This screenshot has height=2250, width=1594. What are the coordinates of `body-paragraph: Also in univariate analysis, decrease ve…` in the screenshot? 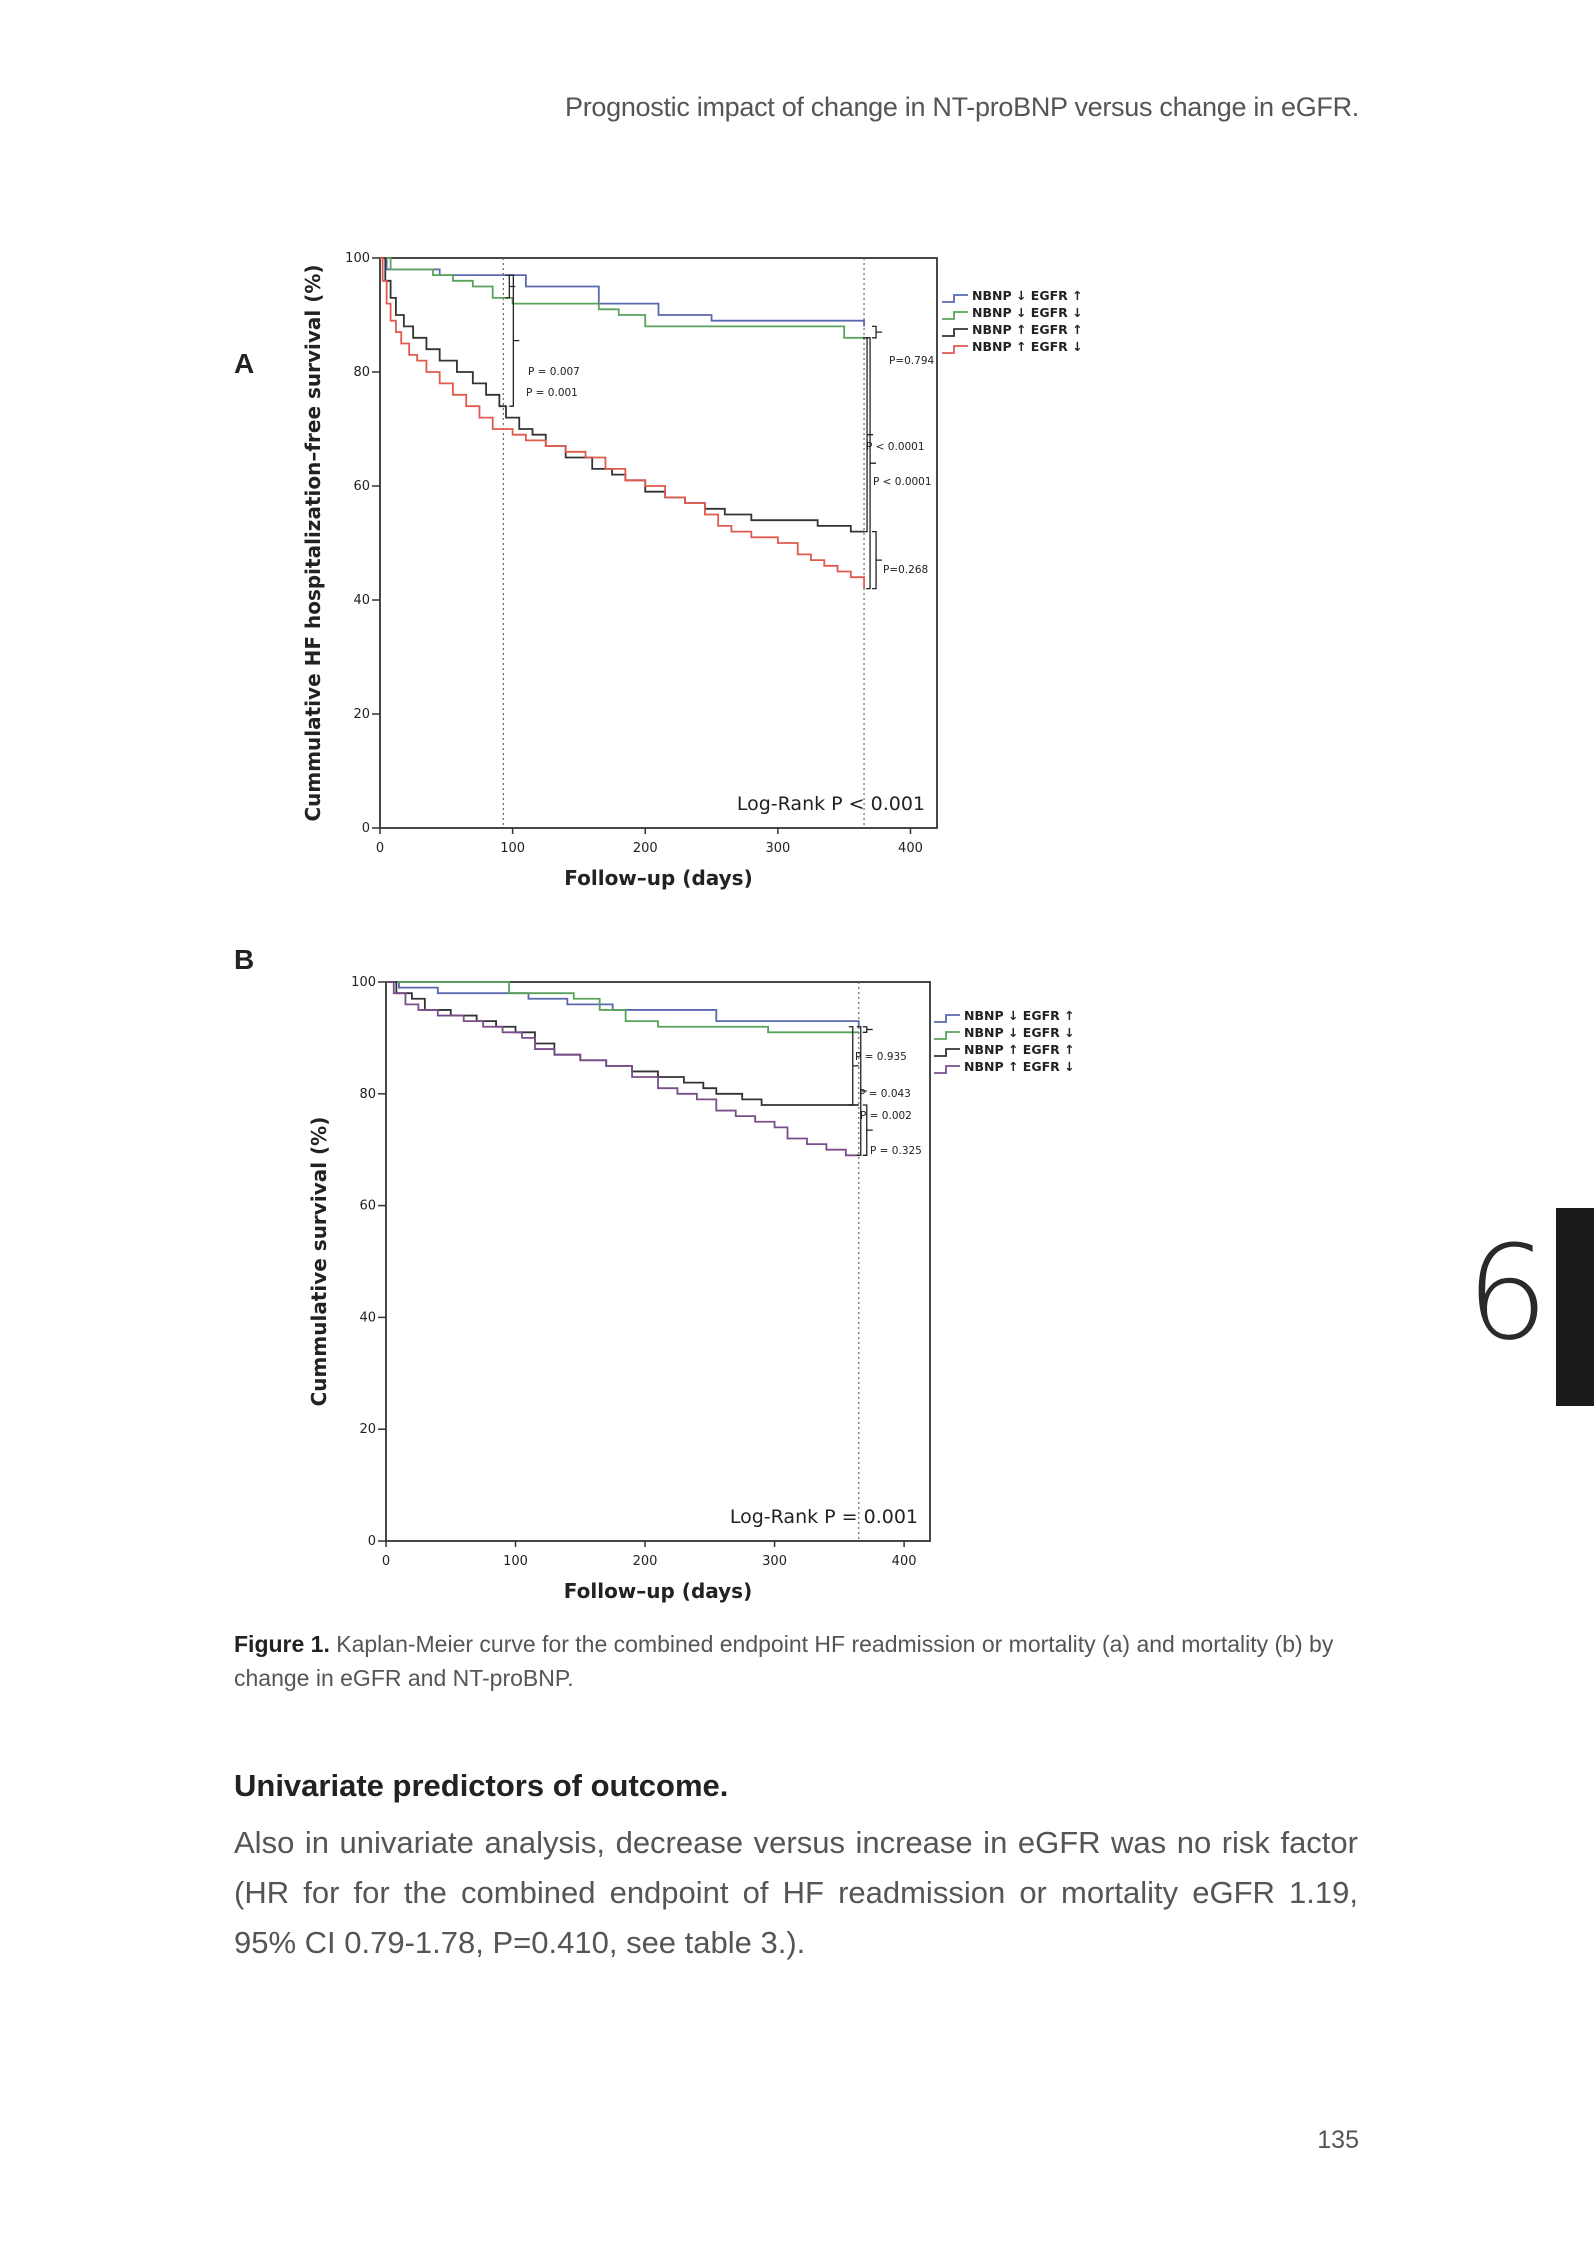 It's located at (796, 1892).